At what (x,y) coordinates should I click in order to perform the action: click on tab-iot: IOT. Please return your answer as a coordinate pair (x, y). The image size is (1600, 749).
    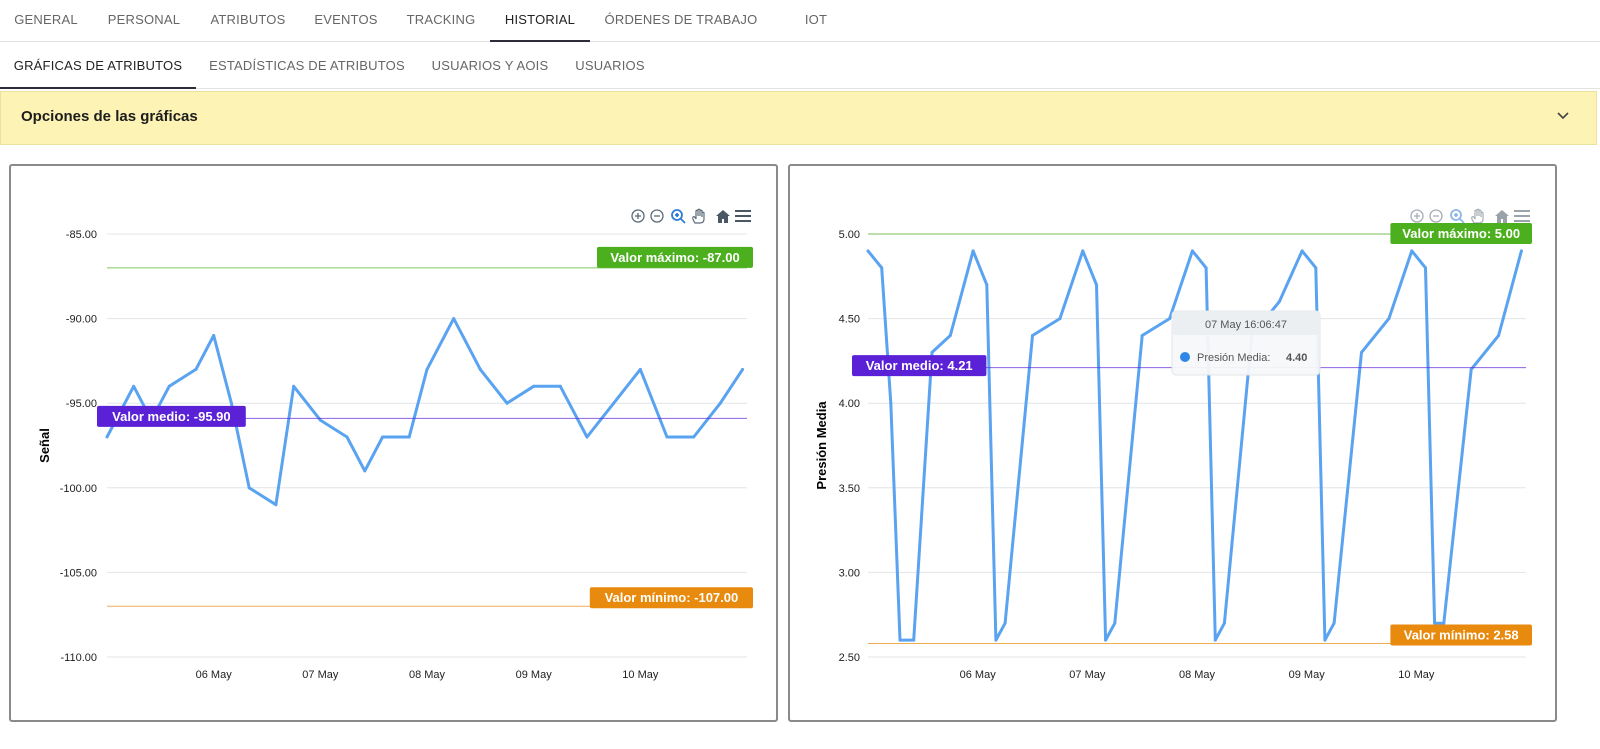
    Looking at the image, I should click on (816, 19).